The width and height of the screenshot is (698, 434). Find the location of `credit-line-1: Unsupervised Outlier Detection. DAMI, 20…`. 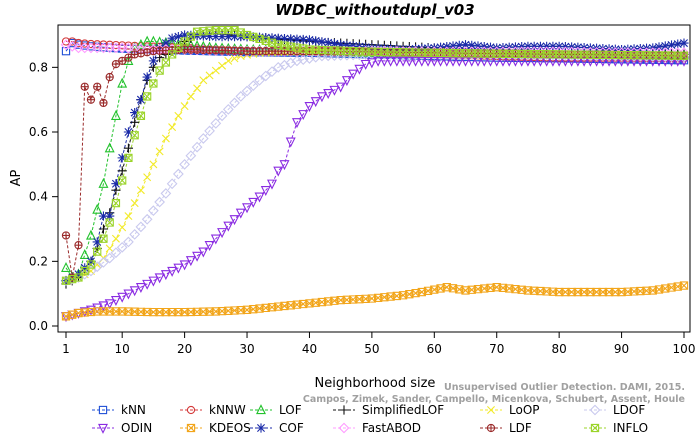

credit-line-1: Unsupervised Outlier Detection. DAMI, 20… is located at coordinates (564, 387).